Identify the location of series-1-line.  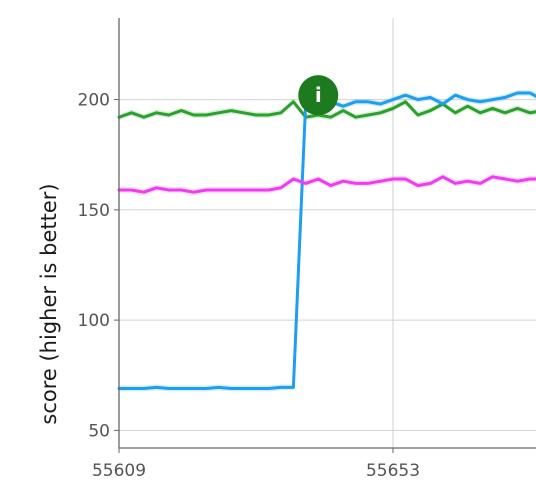
(326, 109).